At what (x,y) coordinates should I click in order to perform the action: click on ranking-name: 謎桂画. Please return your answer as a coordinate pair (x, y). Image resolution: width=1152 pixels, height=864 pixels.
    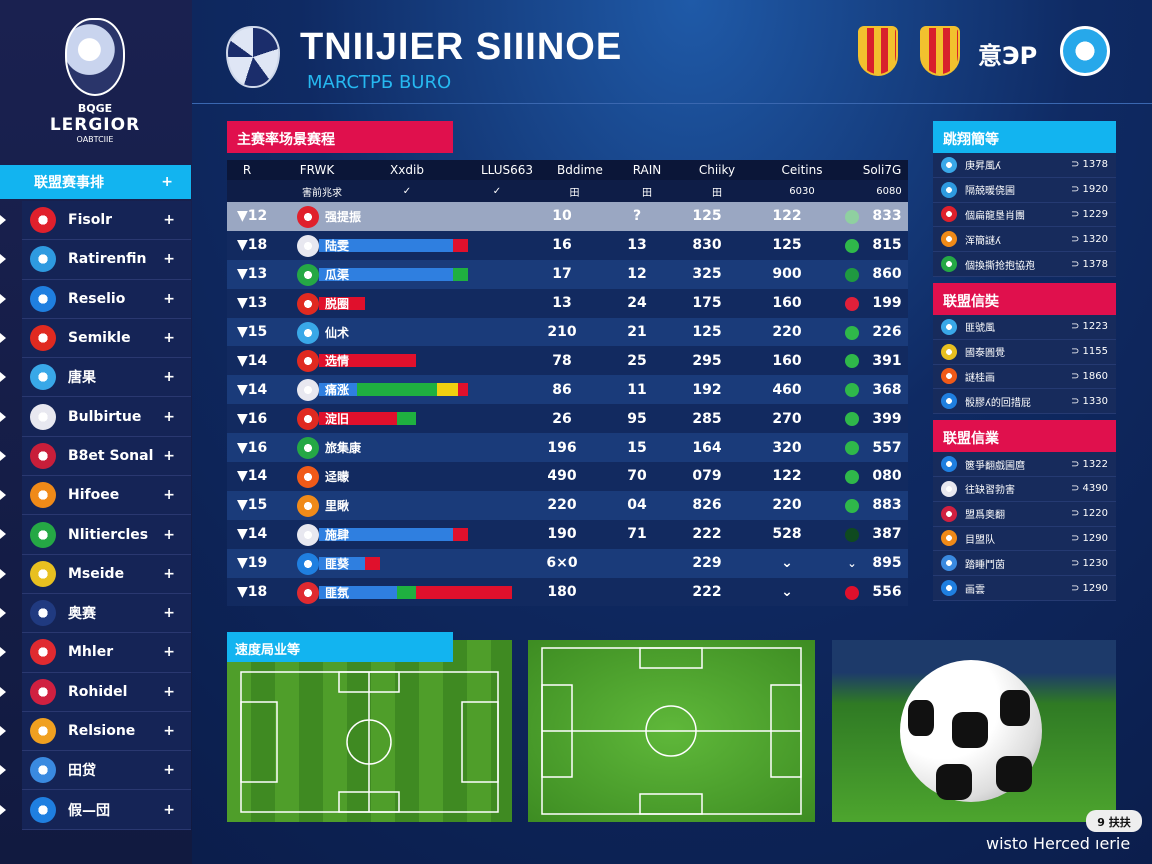
    Looking at the image, I should click on (980, 378).